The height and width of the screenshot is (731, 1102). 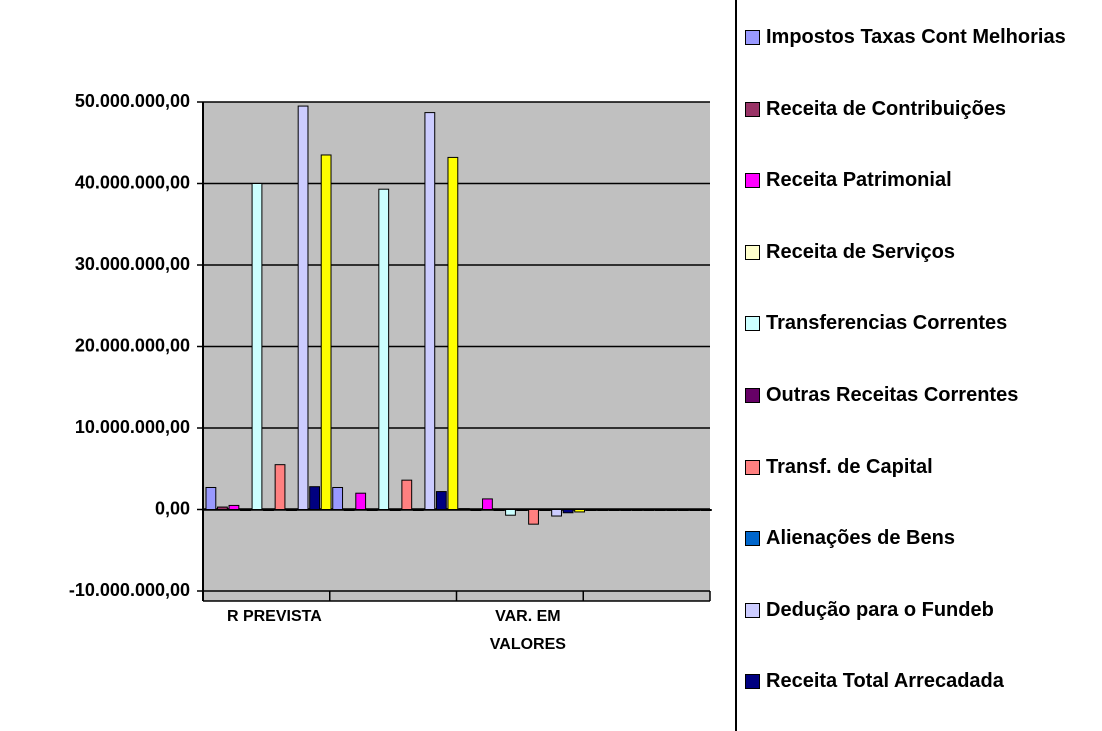 What do you see at coordinates (132, 427) in the screenshot?
I see `y-tick-label: 10.000.000,00` at bounding box center [132, 427].